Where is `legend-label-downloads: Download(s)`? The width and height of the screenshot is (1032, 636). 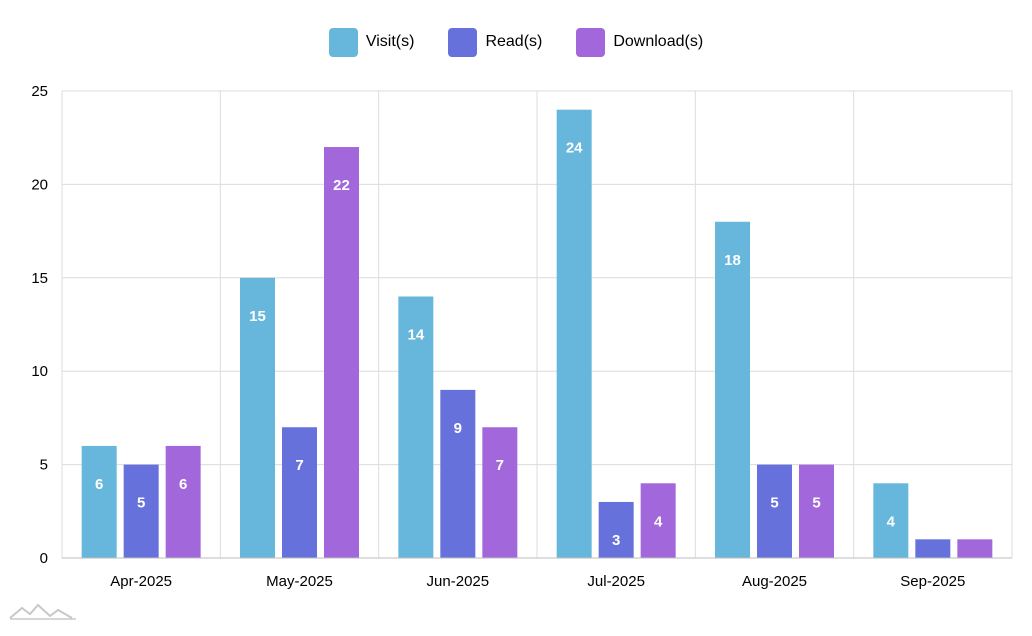
legend-label-downloads: Download(s) is located at coordinates (658, 41).